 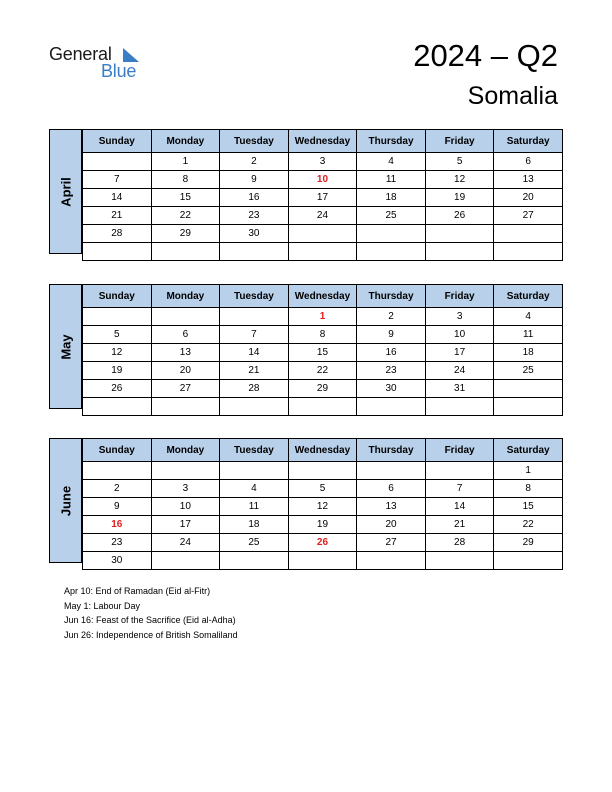 I want to click on weekday-header: Sunday, so click(x=117, y=450).